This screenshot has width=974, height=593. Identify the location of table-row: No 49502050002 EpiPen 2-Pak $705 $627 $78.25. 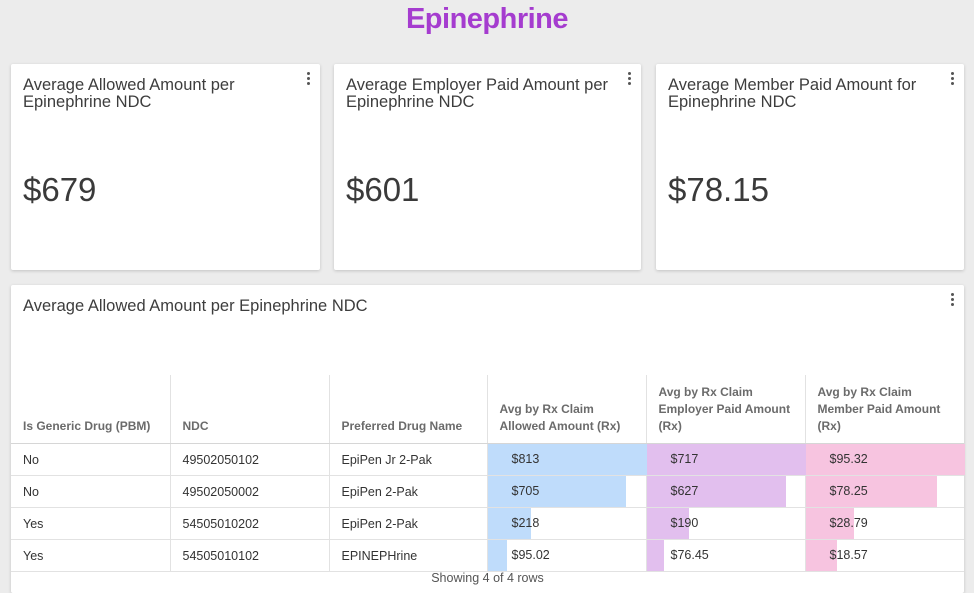
(487, 491).